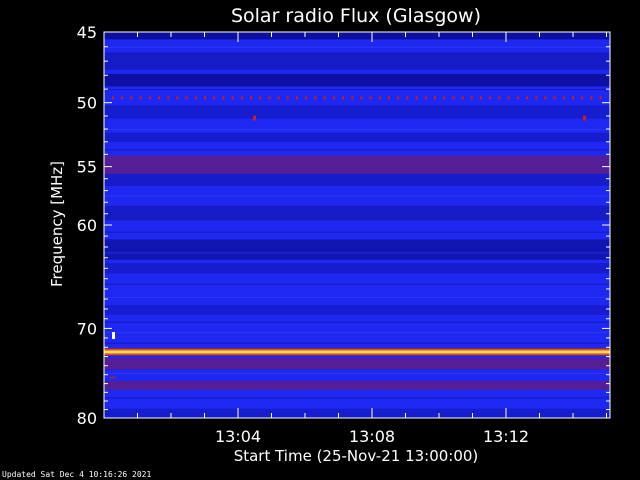  What do you see at coordinates (113, 377) in the screenshot?
I see `red-fleck` at bounding box center [113, 377].